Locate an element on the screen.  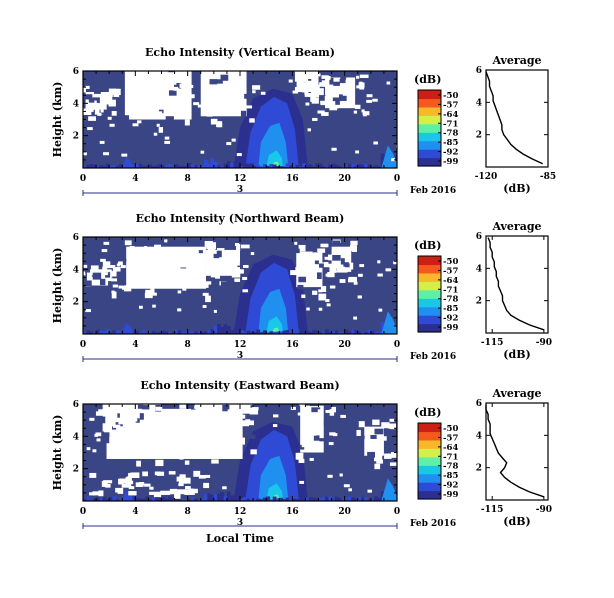
date-label: Feb 2016 is located at coordinates (433, 357).